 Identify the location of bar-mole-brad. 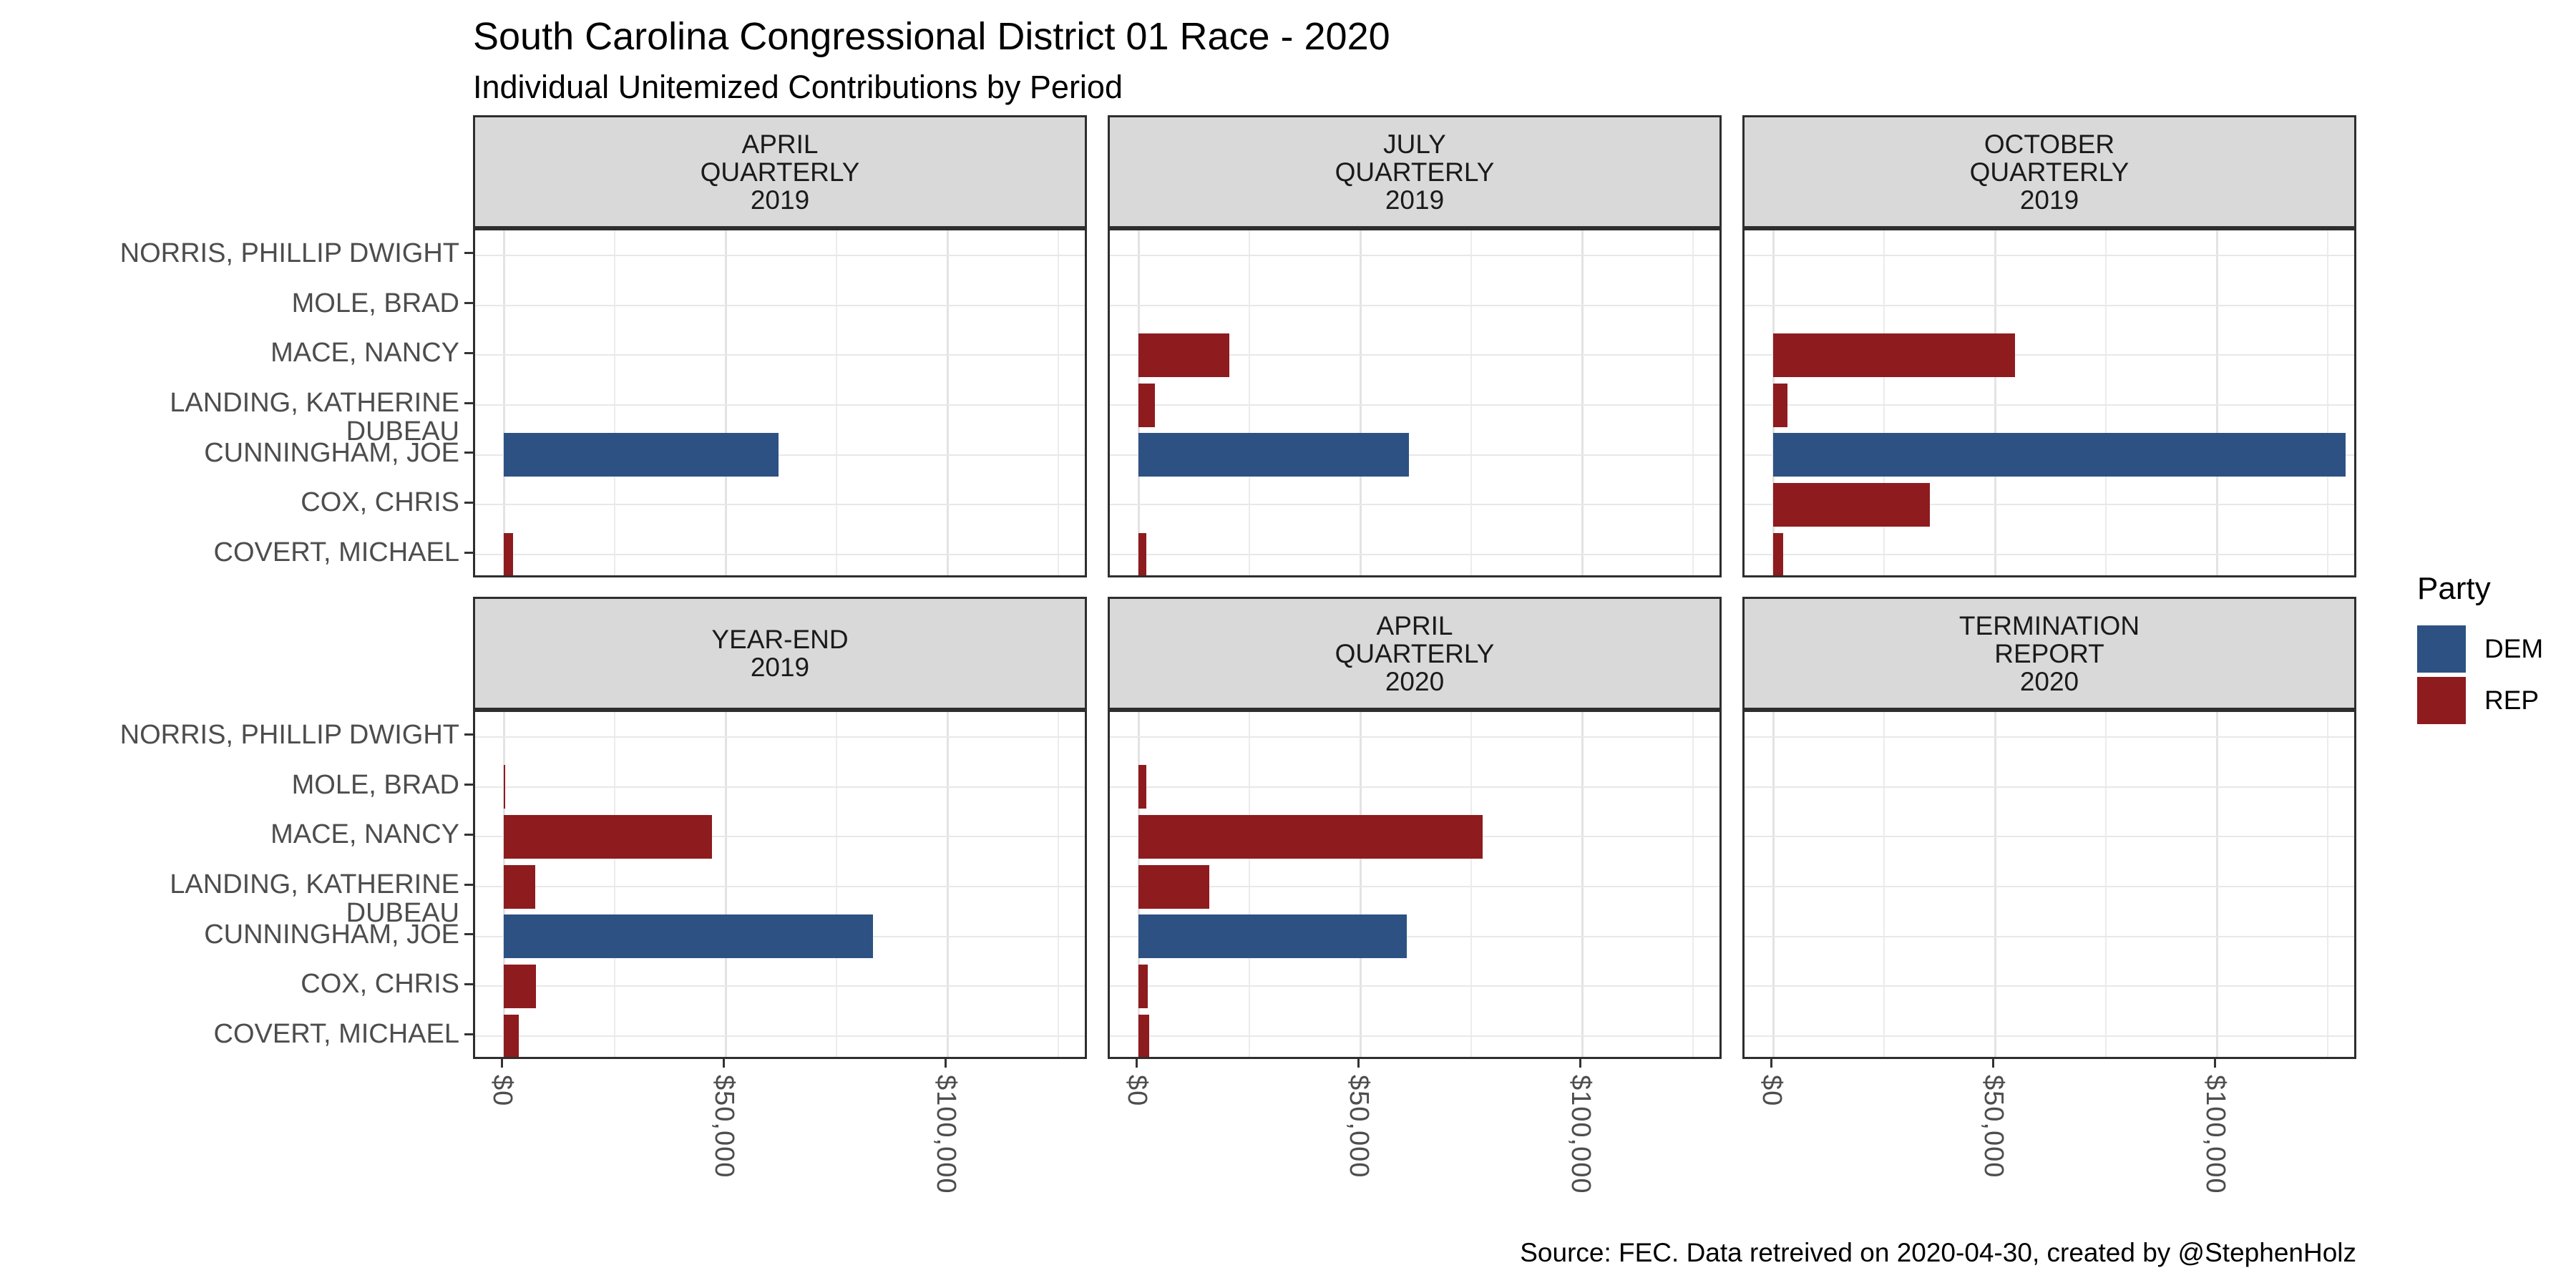
(504, 787).